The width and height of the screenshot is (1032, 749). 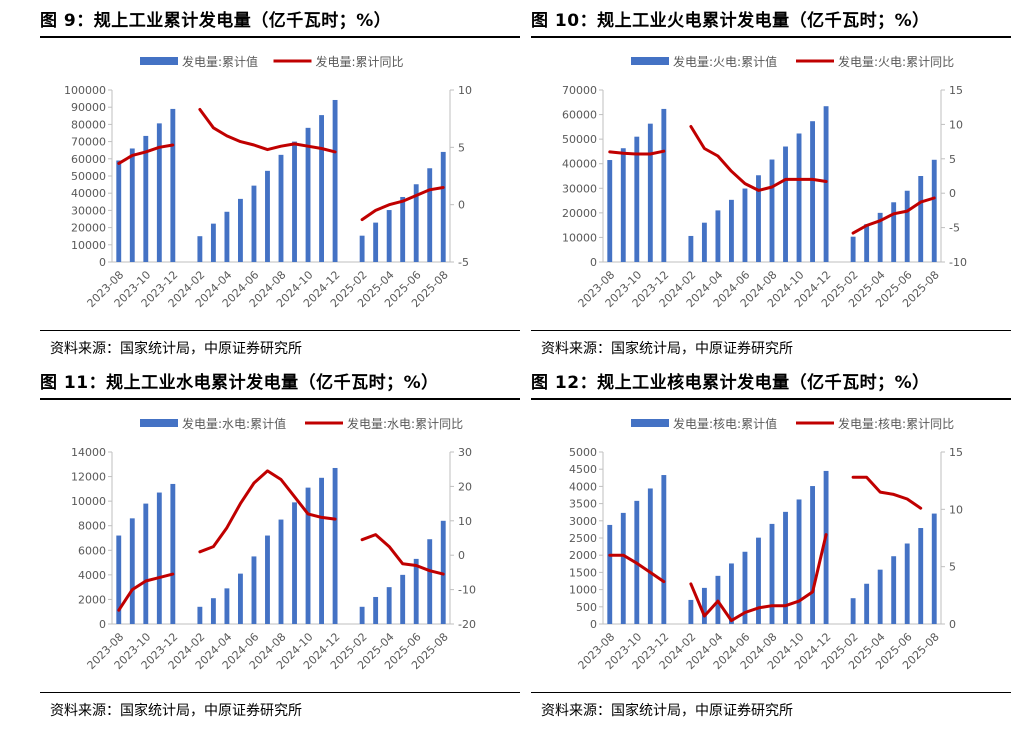 What do you see at coordinates (92, 550) in the screenshot?
I see `y-left-tick-label: 6000` at bounding box center [92, 550].